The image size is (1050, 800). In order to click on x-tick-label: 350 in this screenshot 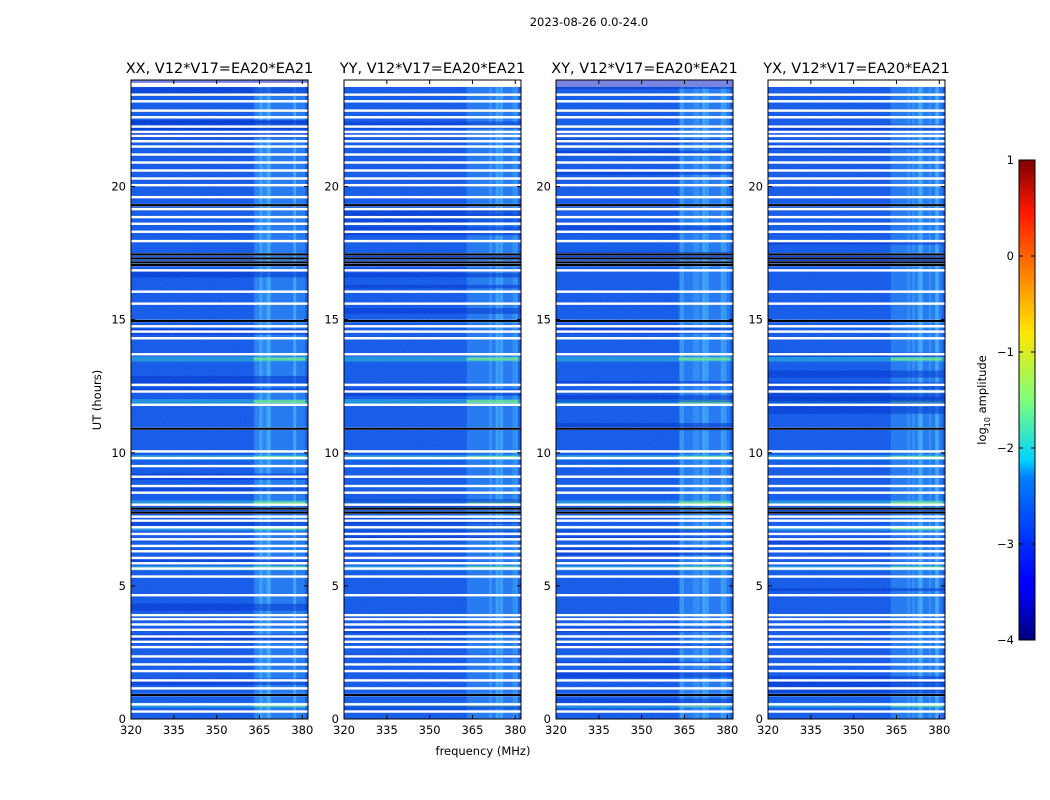, I will do `click(854, 730)`.